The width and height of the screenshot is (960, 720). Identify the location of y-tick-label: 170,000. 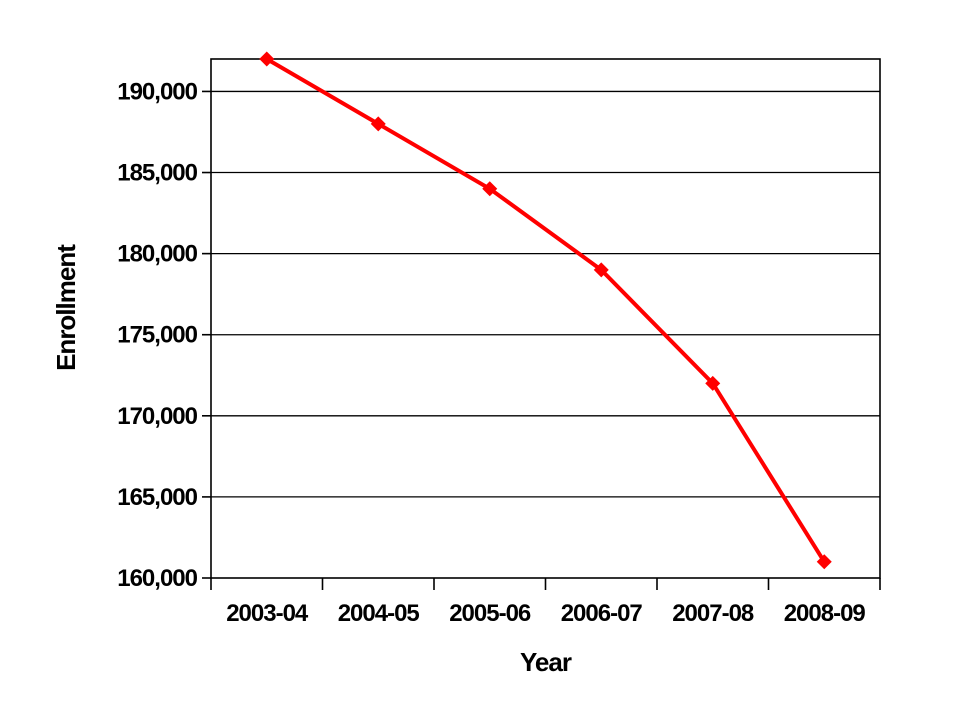
(157, 416).